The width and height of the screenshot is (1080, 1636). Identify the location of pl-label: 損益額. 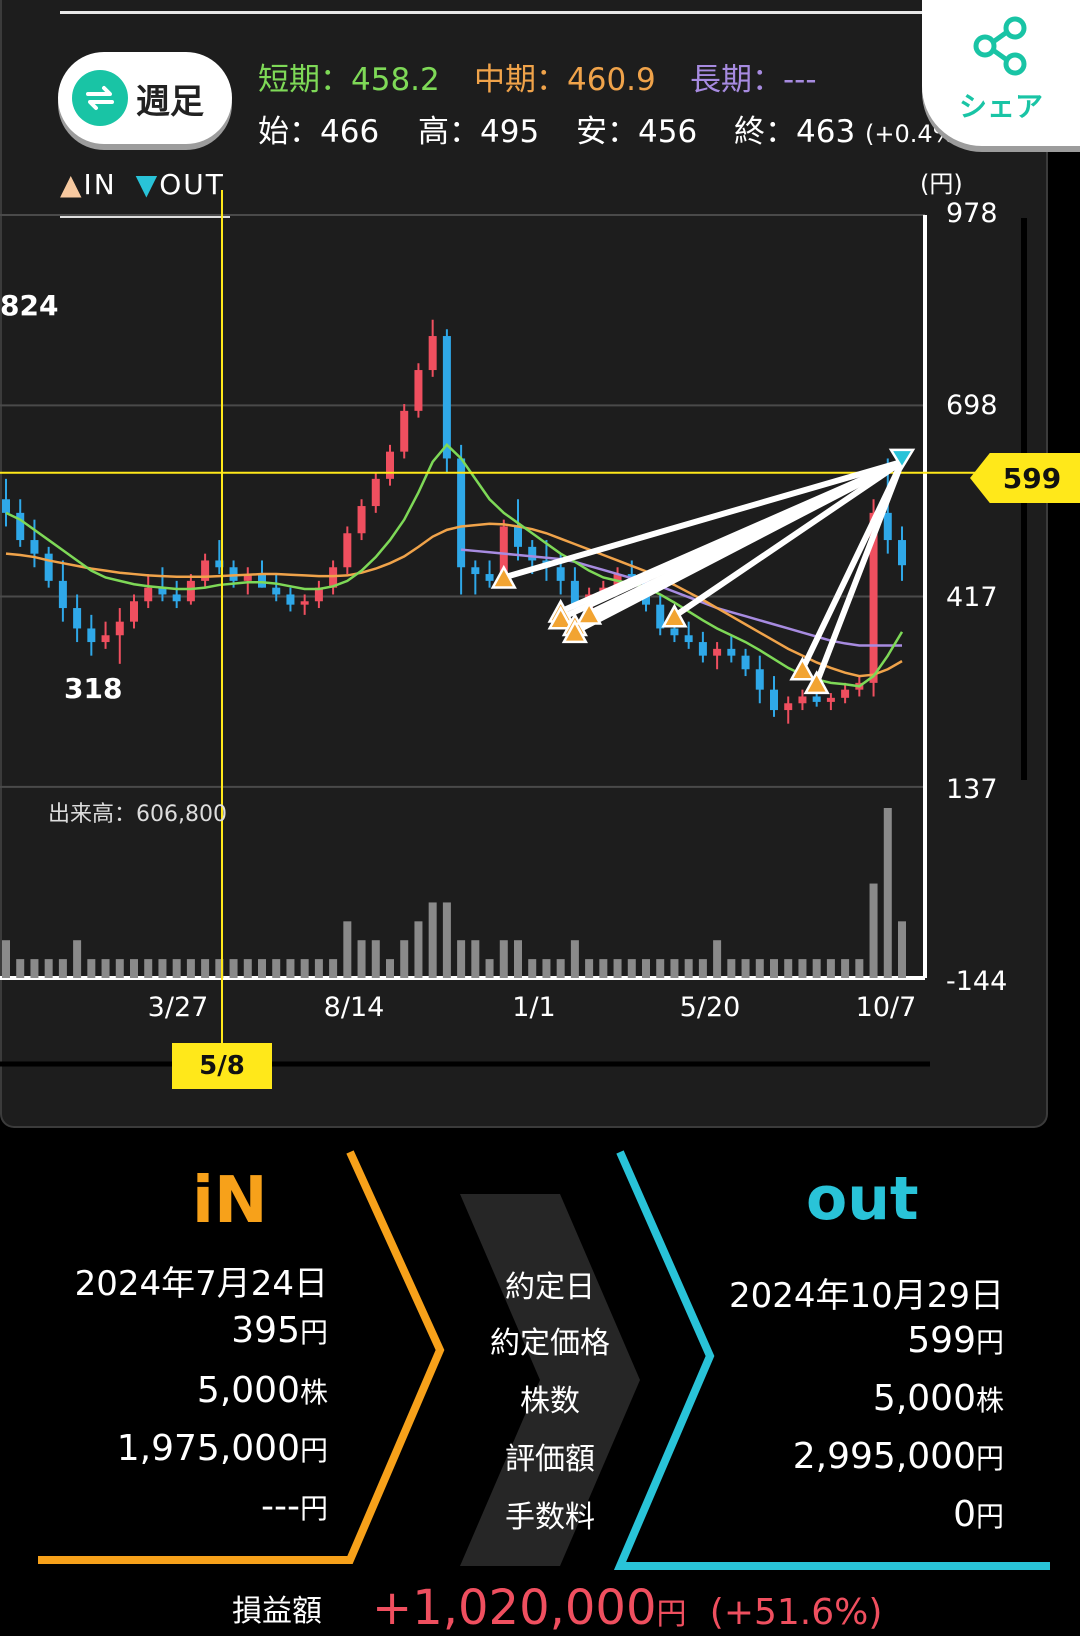
(277, 1611).